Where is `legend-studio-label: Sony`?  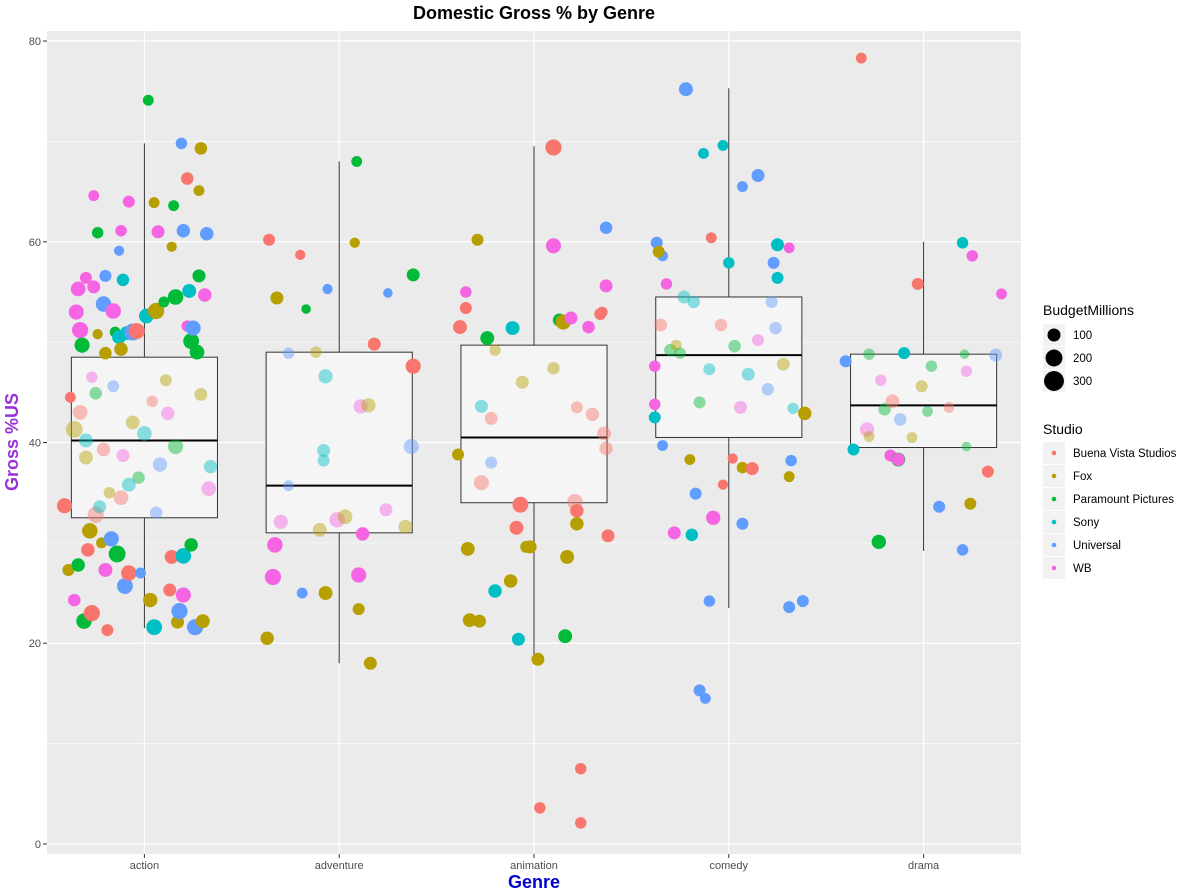
legend-studio-label: Sony is located at coordinates (1086, 523).